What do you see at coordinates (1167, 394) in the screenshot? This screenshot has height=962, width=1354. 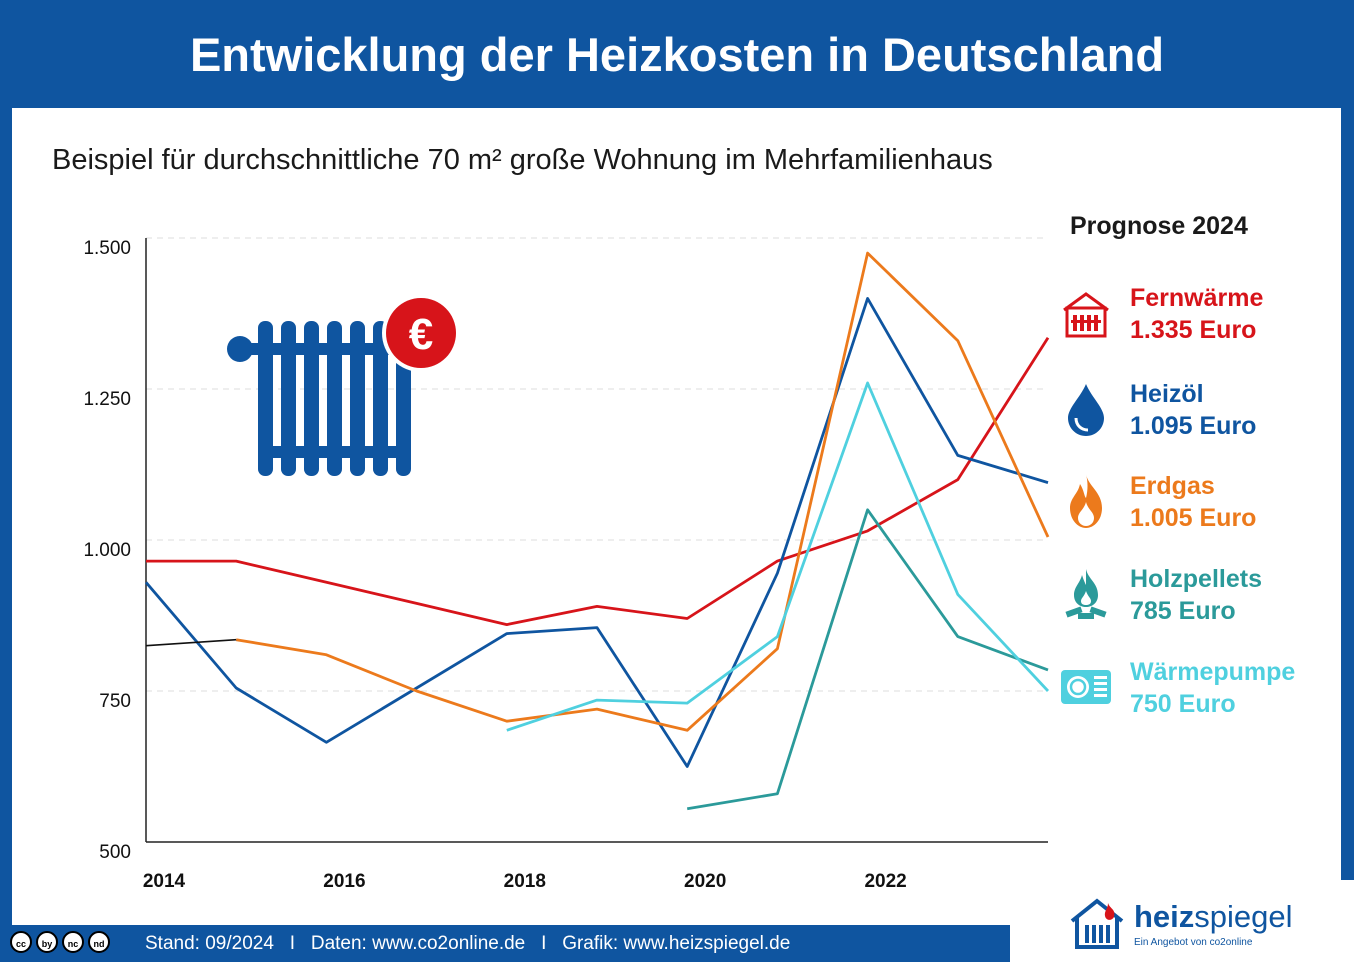 I see `legend-name: Heizöl` at bounding box center [1167, 394].